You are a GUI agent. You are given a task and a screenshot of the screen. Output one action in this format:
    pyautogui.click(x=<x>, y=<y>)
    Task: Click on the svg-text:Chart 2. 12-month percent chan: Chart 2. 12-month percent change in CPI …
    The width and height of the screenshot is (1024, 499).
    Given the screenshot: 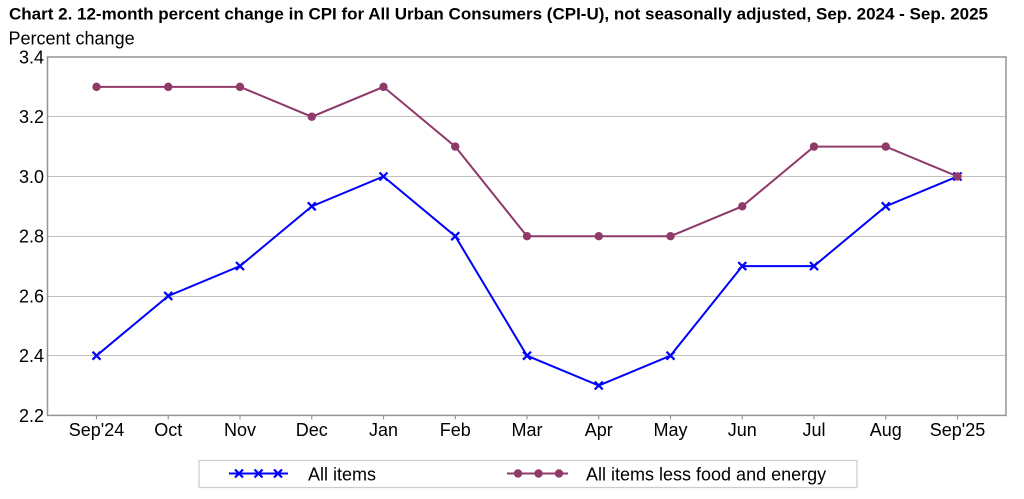 What is the action you would take?
    pyautogui.click(x=498, y=14)
    